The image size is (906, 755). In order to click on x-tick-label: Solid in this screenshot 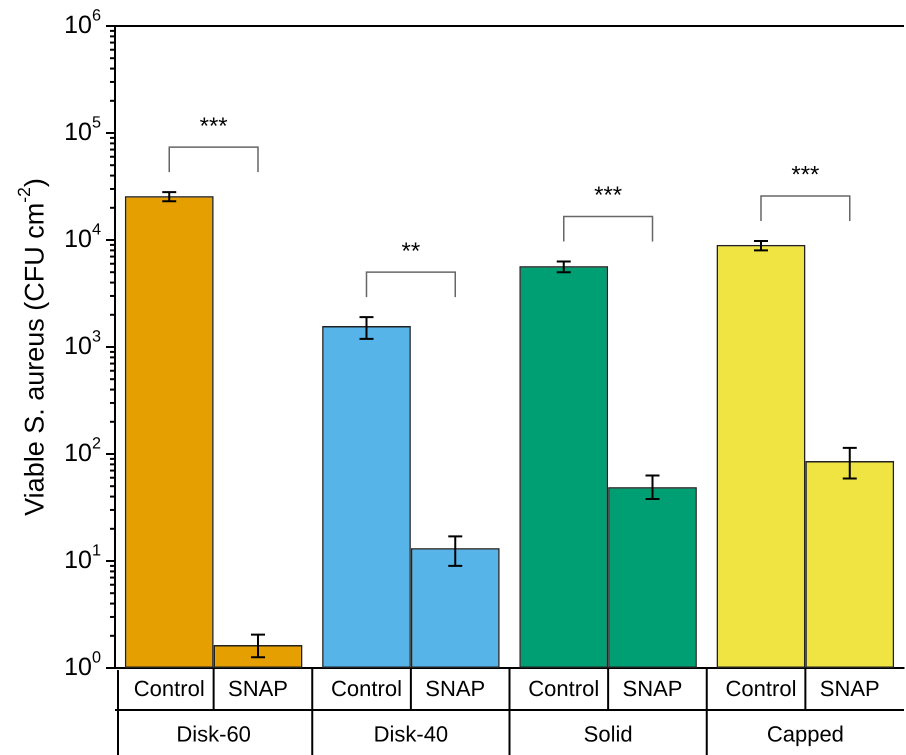, I will do `click(608, 733)`.